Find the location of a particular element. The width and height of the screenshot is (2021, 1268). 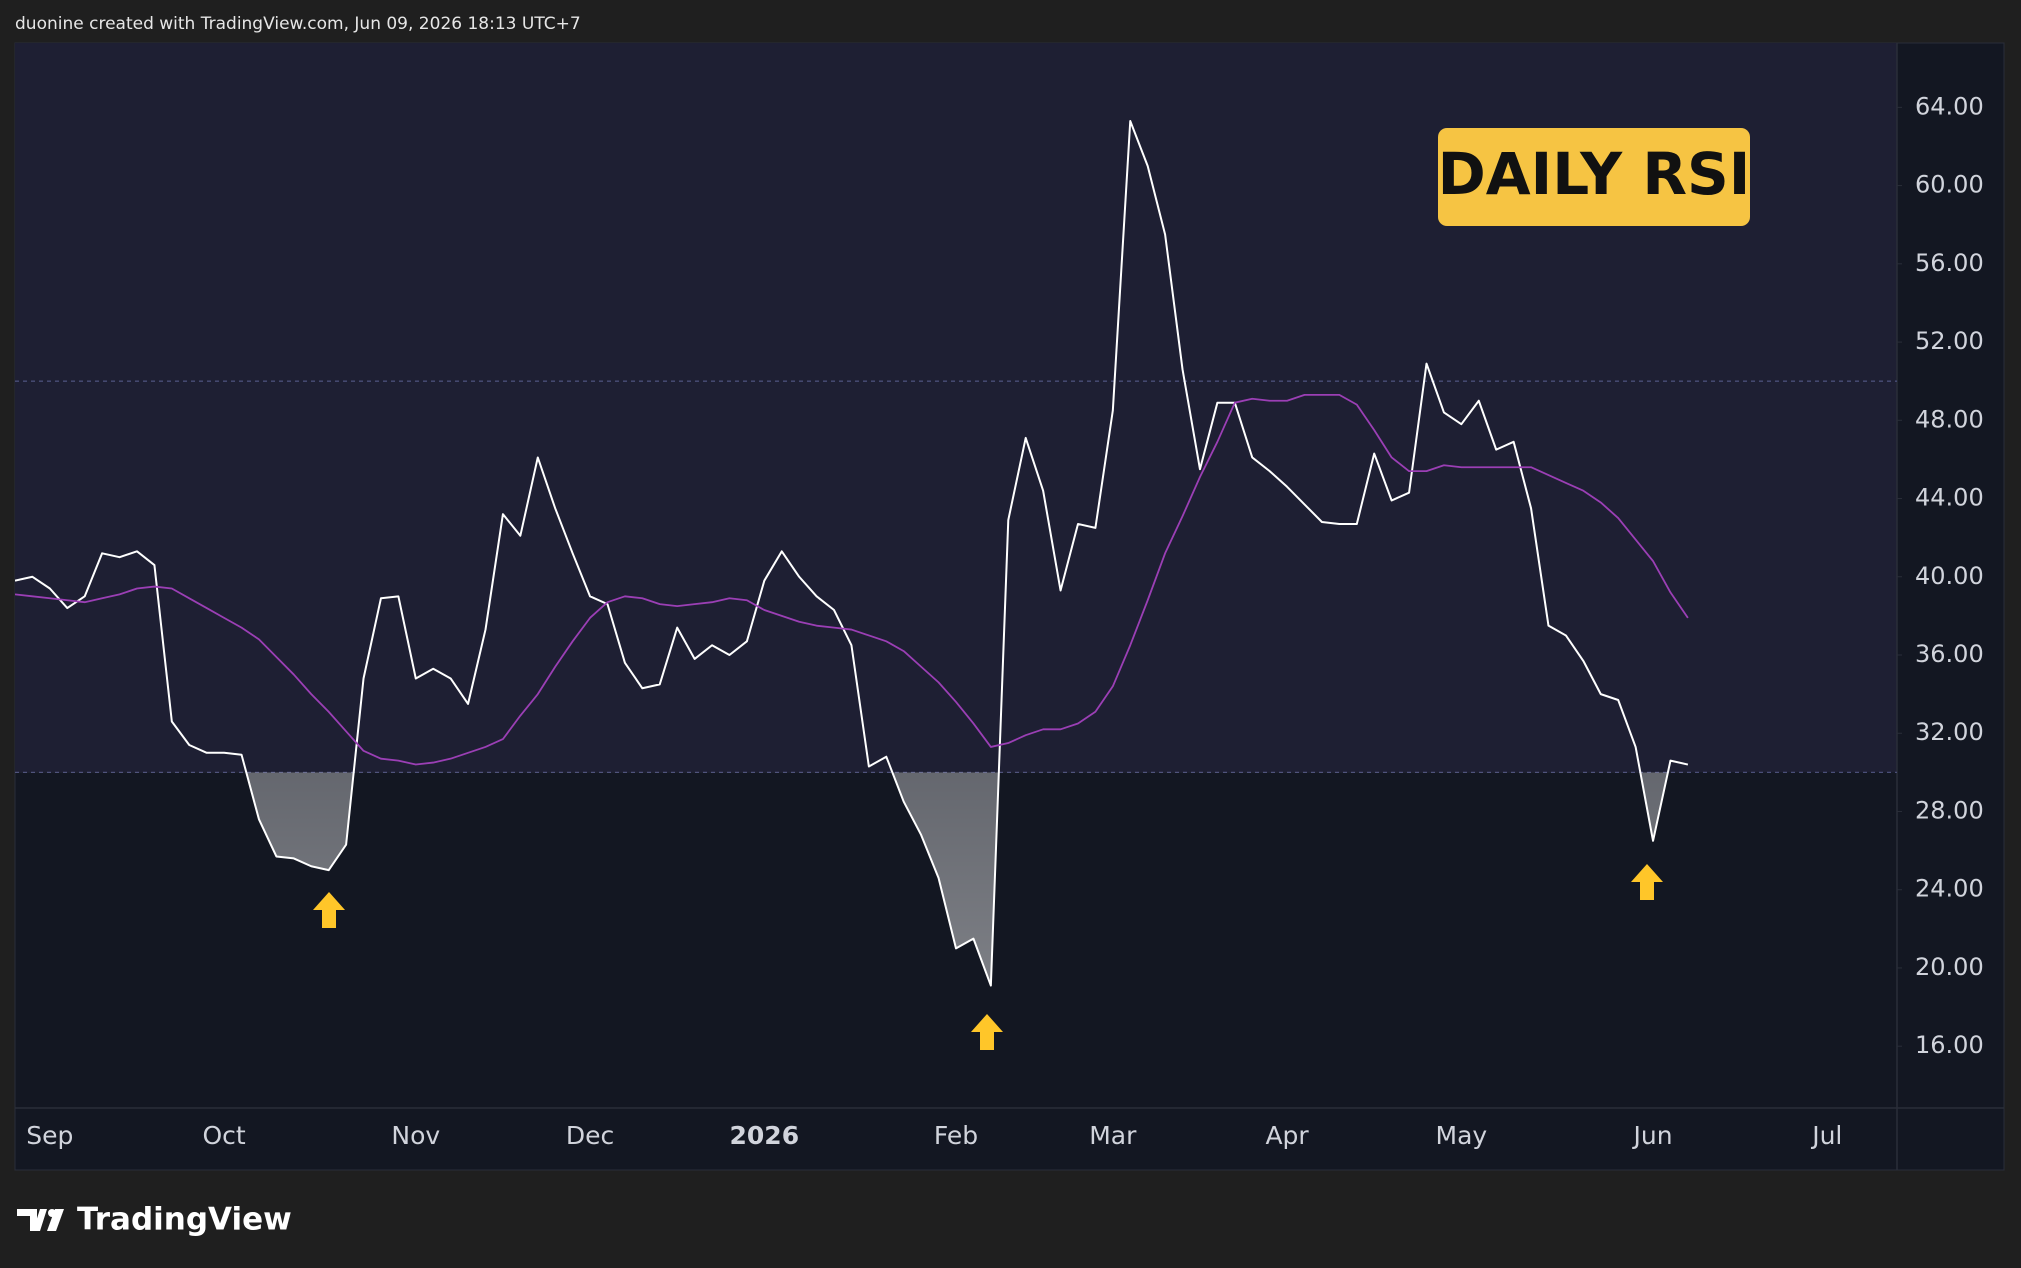

annotation-badge: DAILY RSI is located at coordinates (1594, 177).